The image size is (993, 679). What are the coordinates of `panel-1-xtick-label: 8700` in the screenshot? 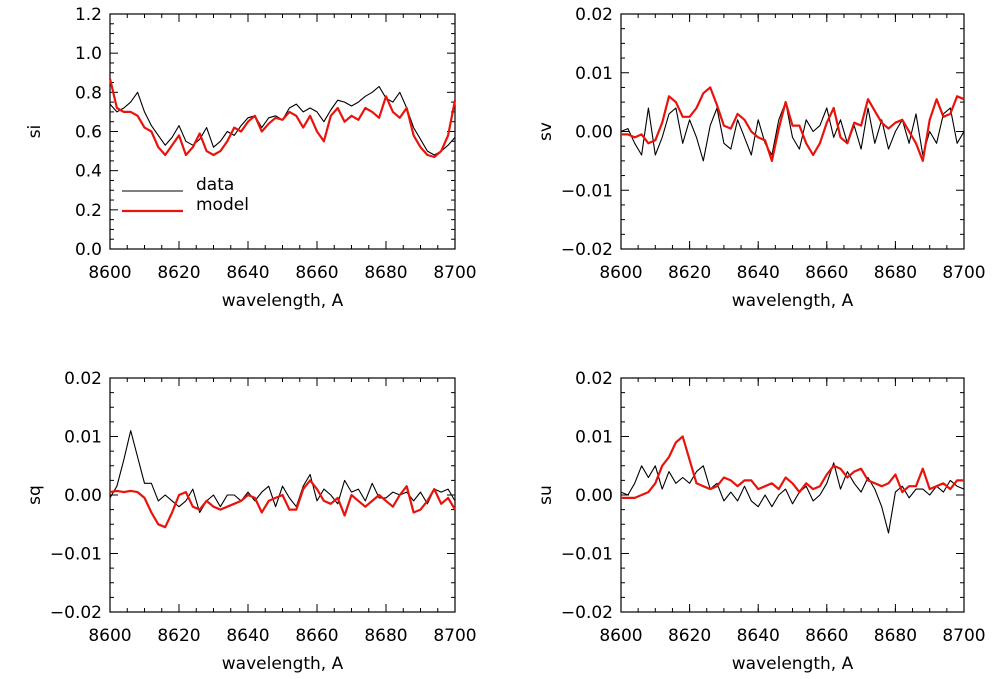 It's located at (454, 273).